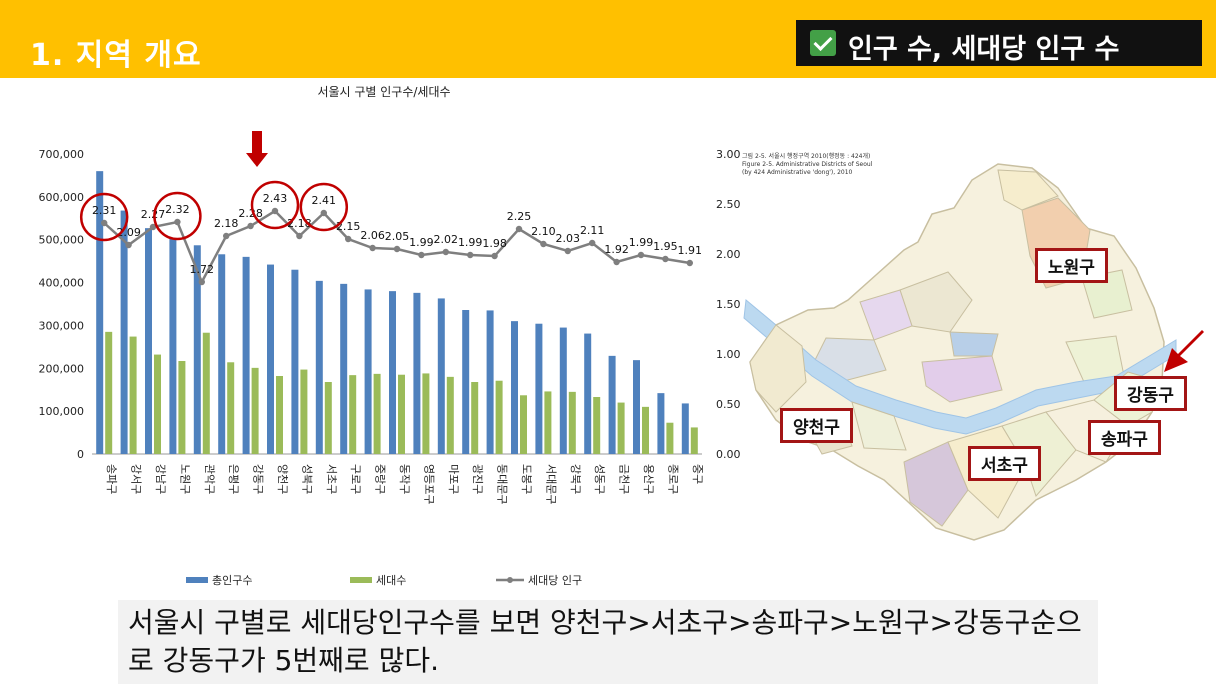 Image resolution: width=1216 pixels, height=684 pixels. I want to click on x-tick-label: 중랑구, so click(380, 479).